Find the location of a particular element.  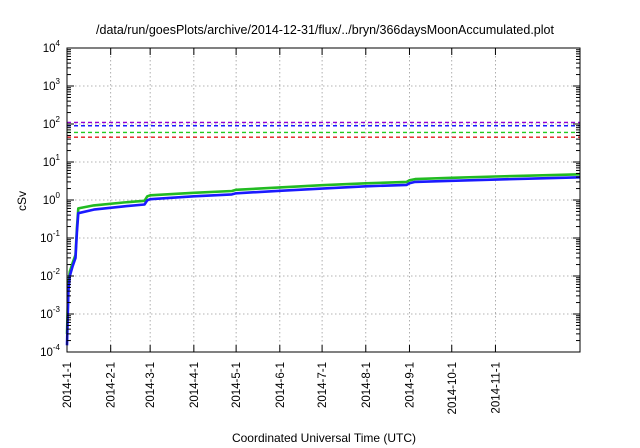

y-axis-label: cSv is located at coordinates (22, 201).